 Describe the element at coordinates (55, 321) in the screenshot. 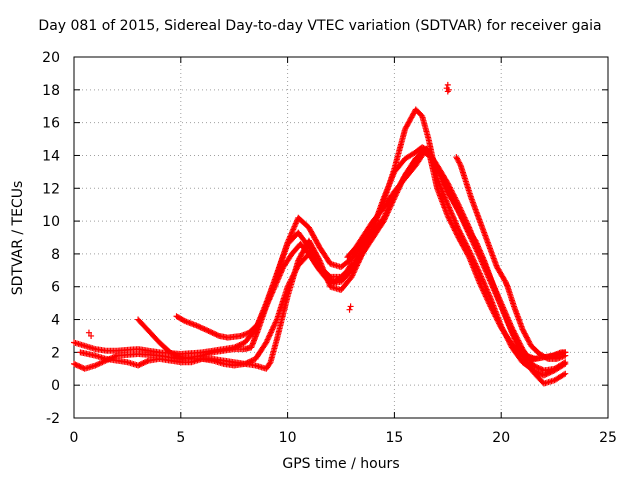

I see `y-tick-label: 4` at that location.